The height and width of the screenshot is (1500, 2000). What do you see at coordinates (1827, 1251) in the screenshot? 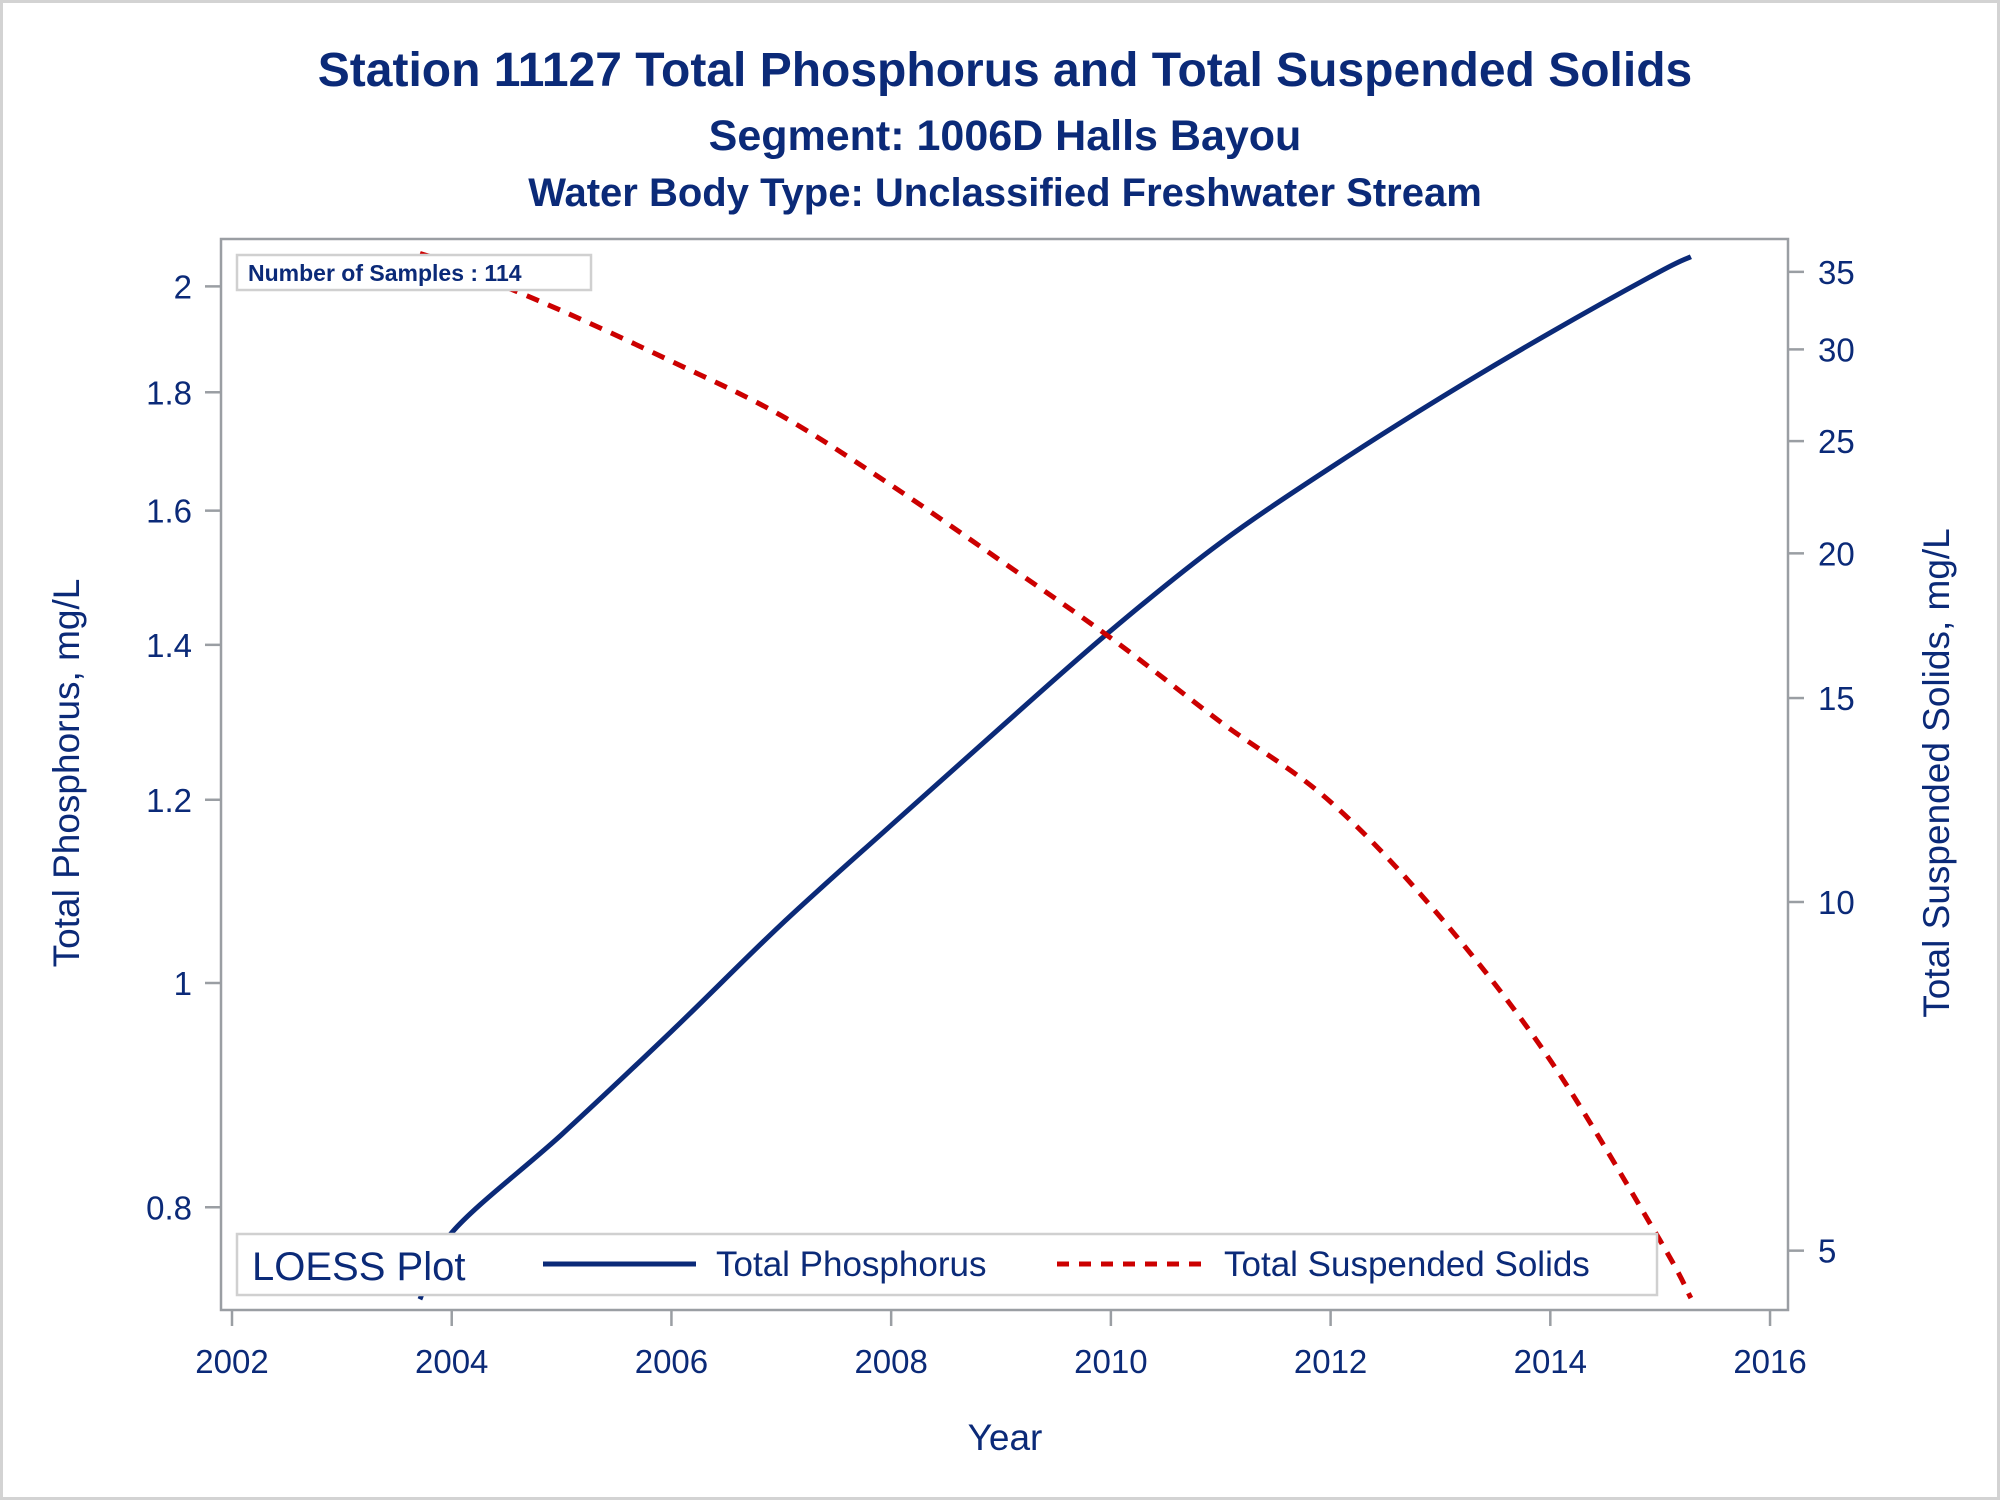
I see `y2-tick-label: 5` at bounding box center [1827, 1251].